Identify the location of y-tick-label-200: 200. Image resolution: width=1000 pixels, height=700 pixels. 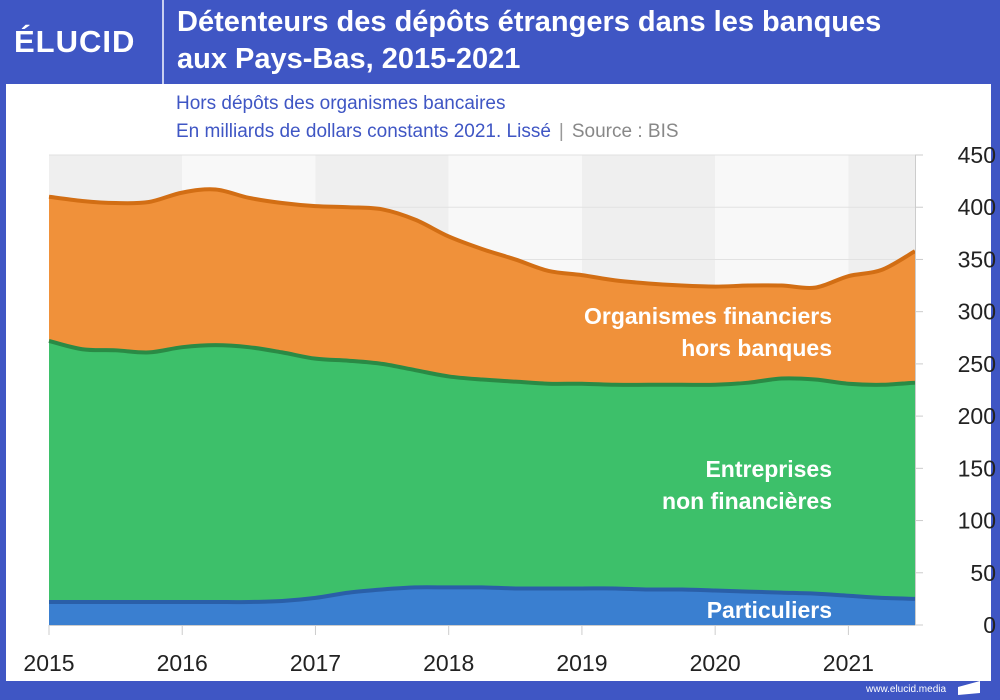
(977, 416).